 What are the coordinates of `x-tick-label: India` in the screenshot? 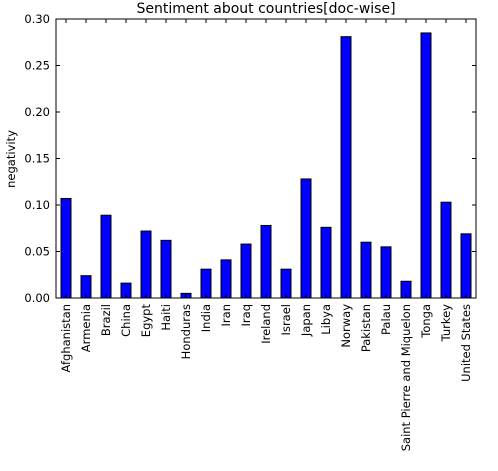 It's located at (206, 318).